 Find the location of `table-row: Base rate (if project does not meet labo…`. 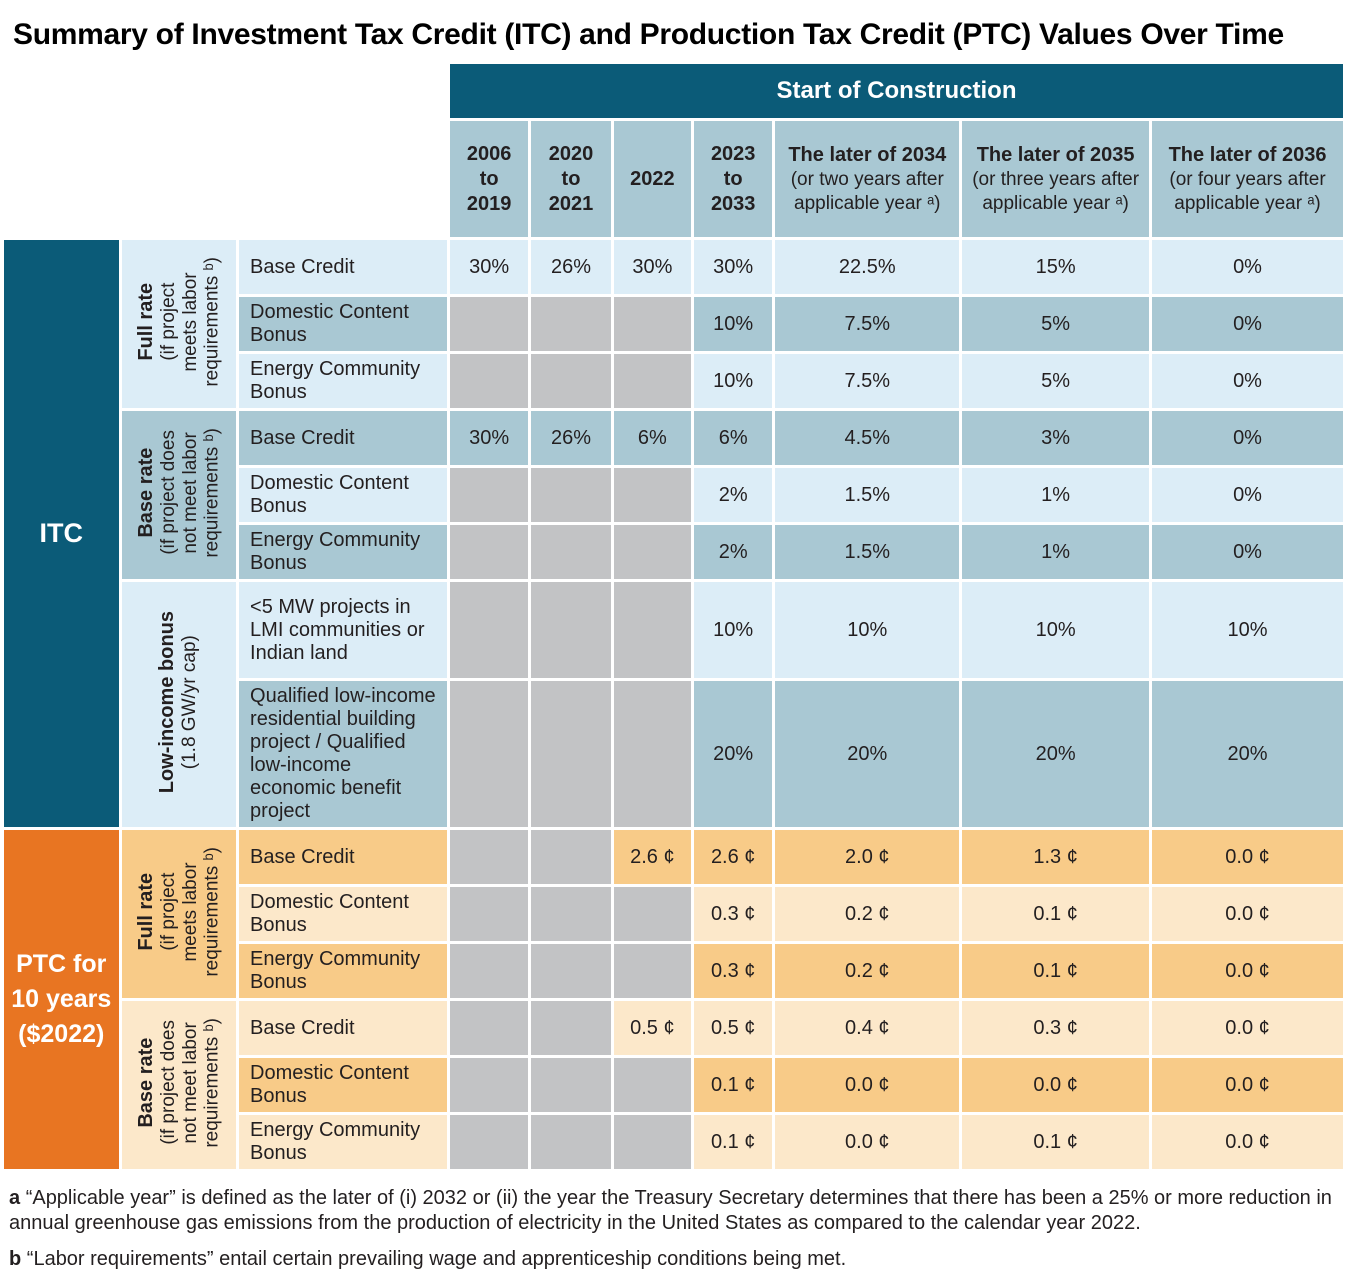

table-row: Base rate (if project does not meet labo… is located at coordinates (673, 1085).